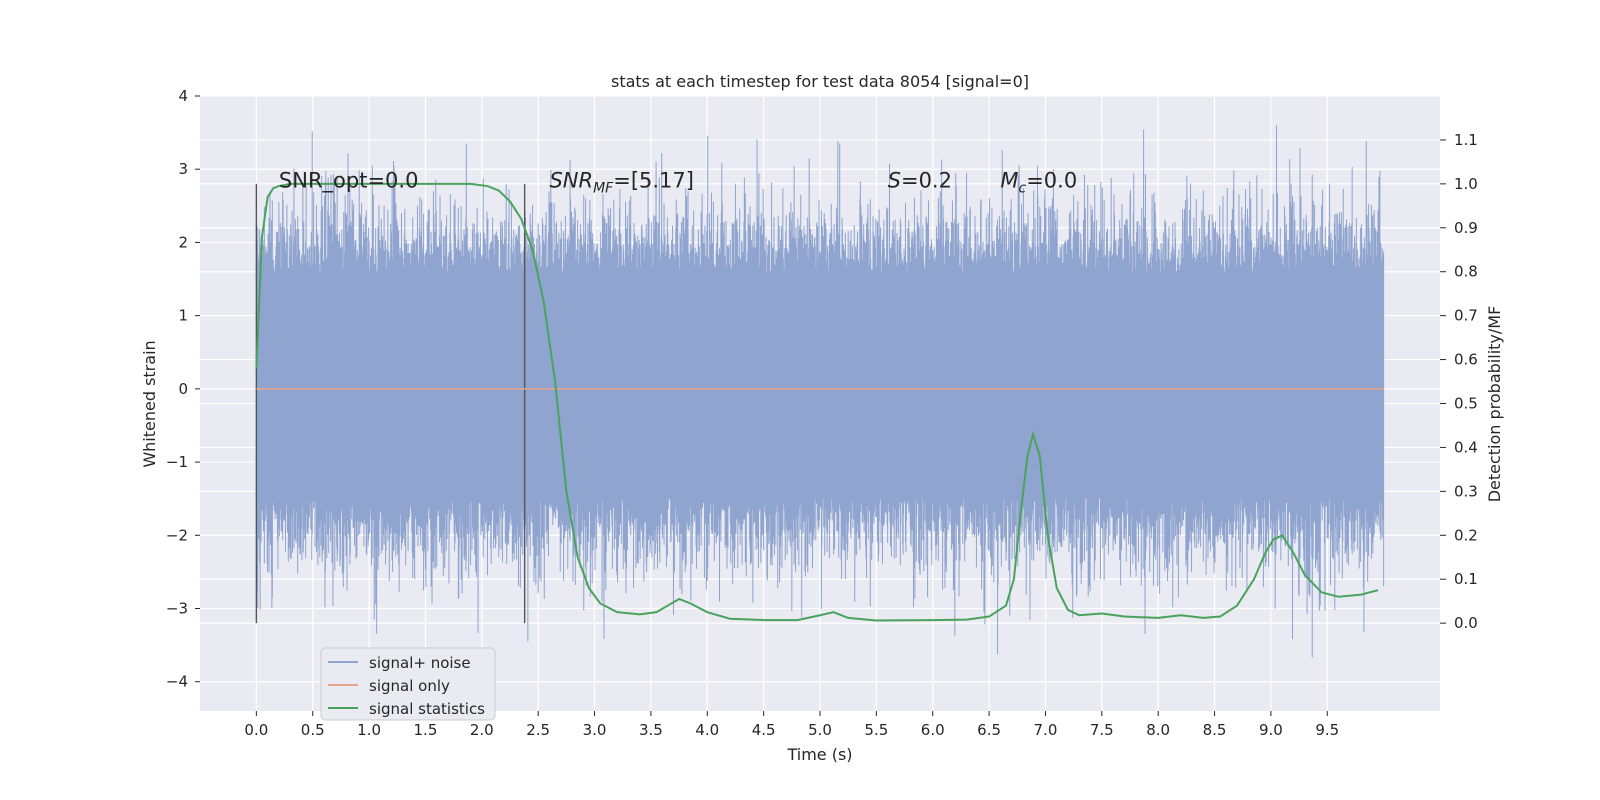 The image size is (1600, 800). I want to click on annotation-value: =[5.17], so click(653, 181).